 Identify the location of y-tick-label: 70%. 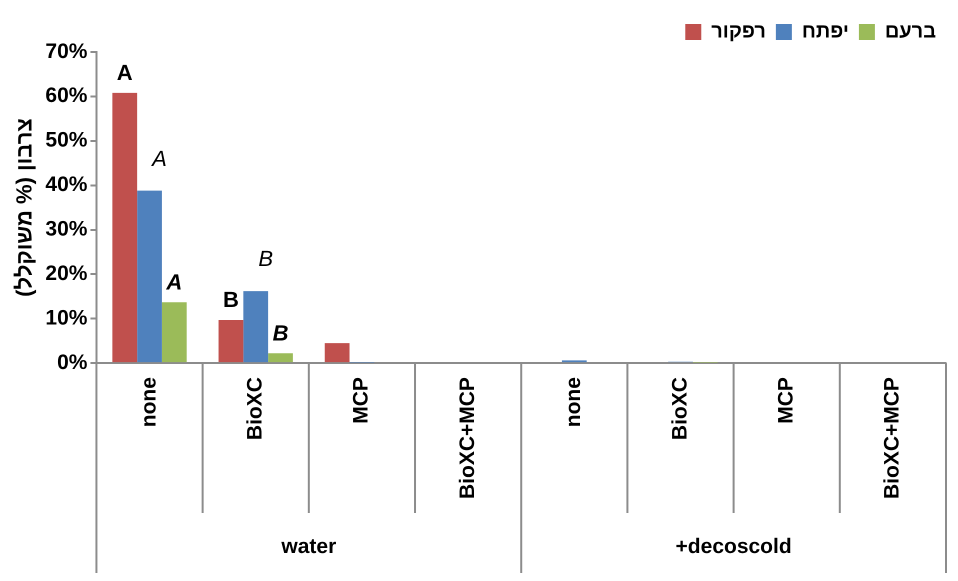
(66, 51).